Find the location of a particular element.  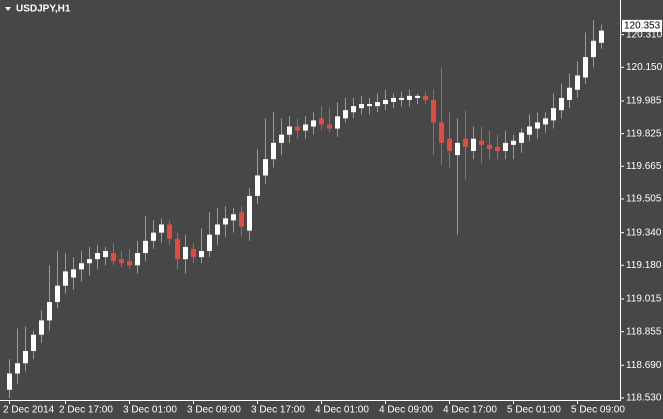

y-tick-label: 119.340 is located at coordinates (644, 232).